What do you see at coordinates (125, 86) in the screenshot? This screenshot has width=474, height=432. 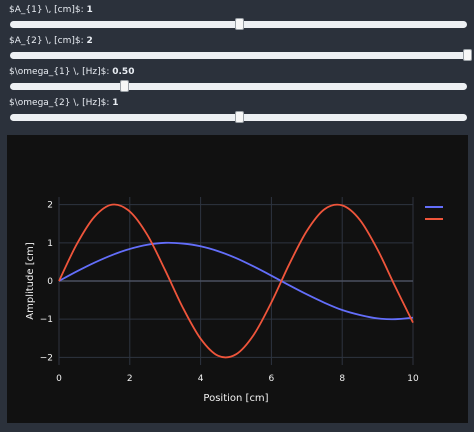 I see `slider-omega1-thumb` at bounding box center [125, 86].